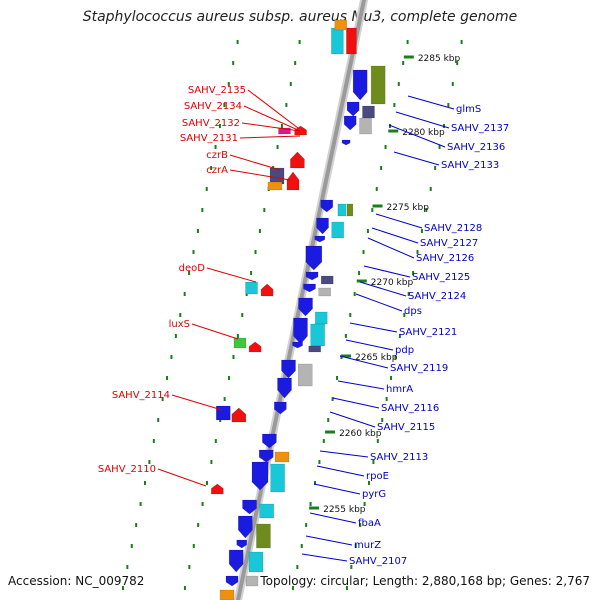 The width and height of the screenshot is (600, 600). What do you see at coordinates (374, 494) in the screenshot?
I see `gene-label-pyrg: pyrG` at bounding box center [374, 494].